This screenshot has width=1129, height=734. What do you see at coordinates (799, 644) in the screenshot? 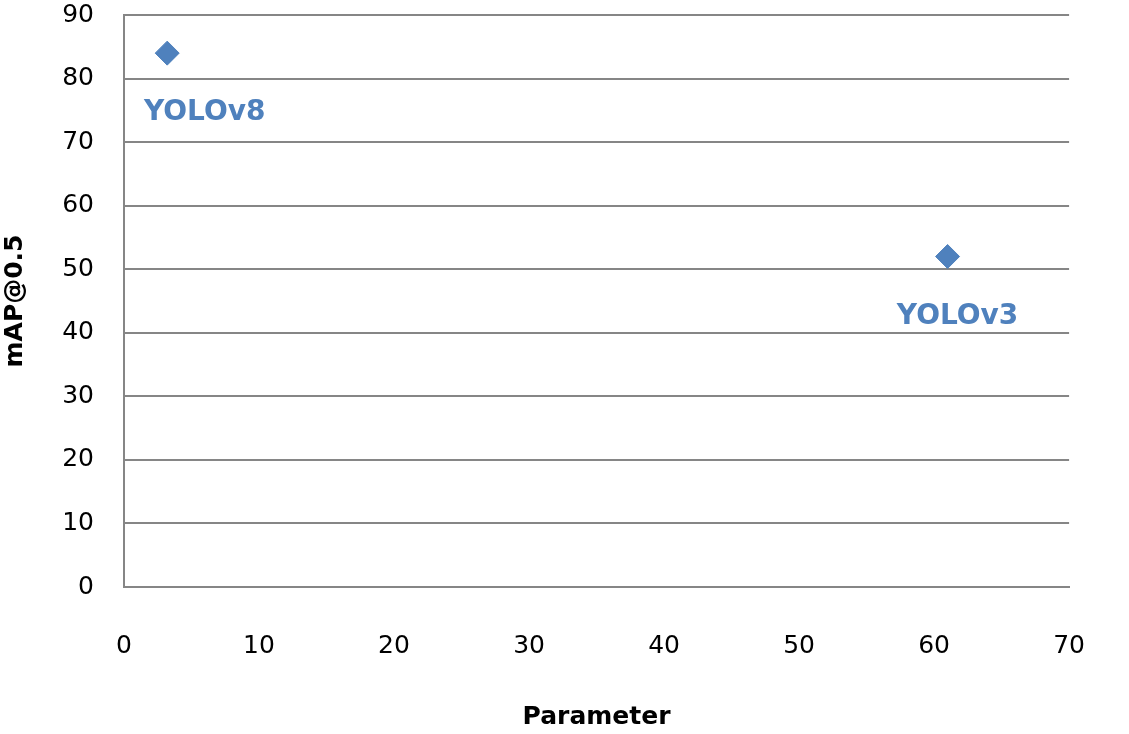
I see `x-tick-label: 50` at bounding box center [799, 644].